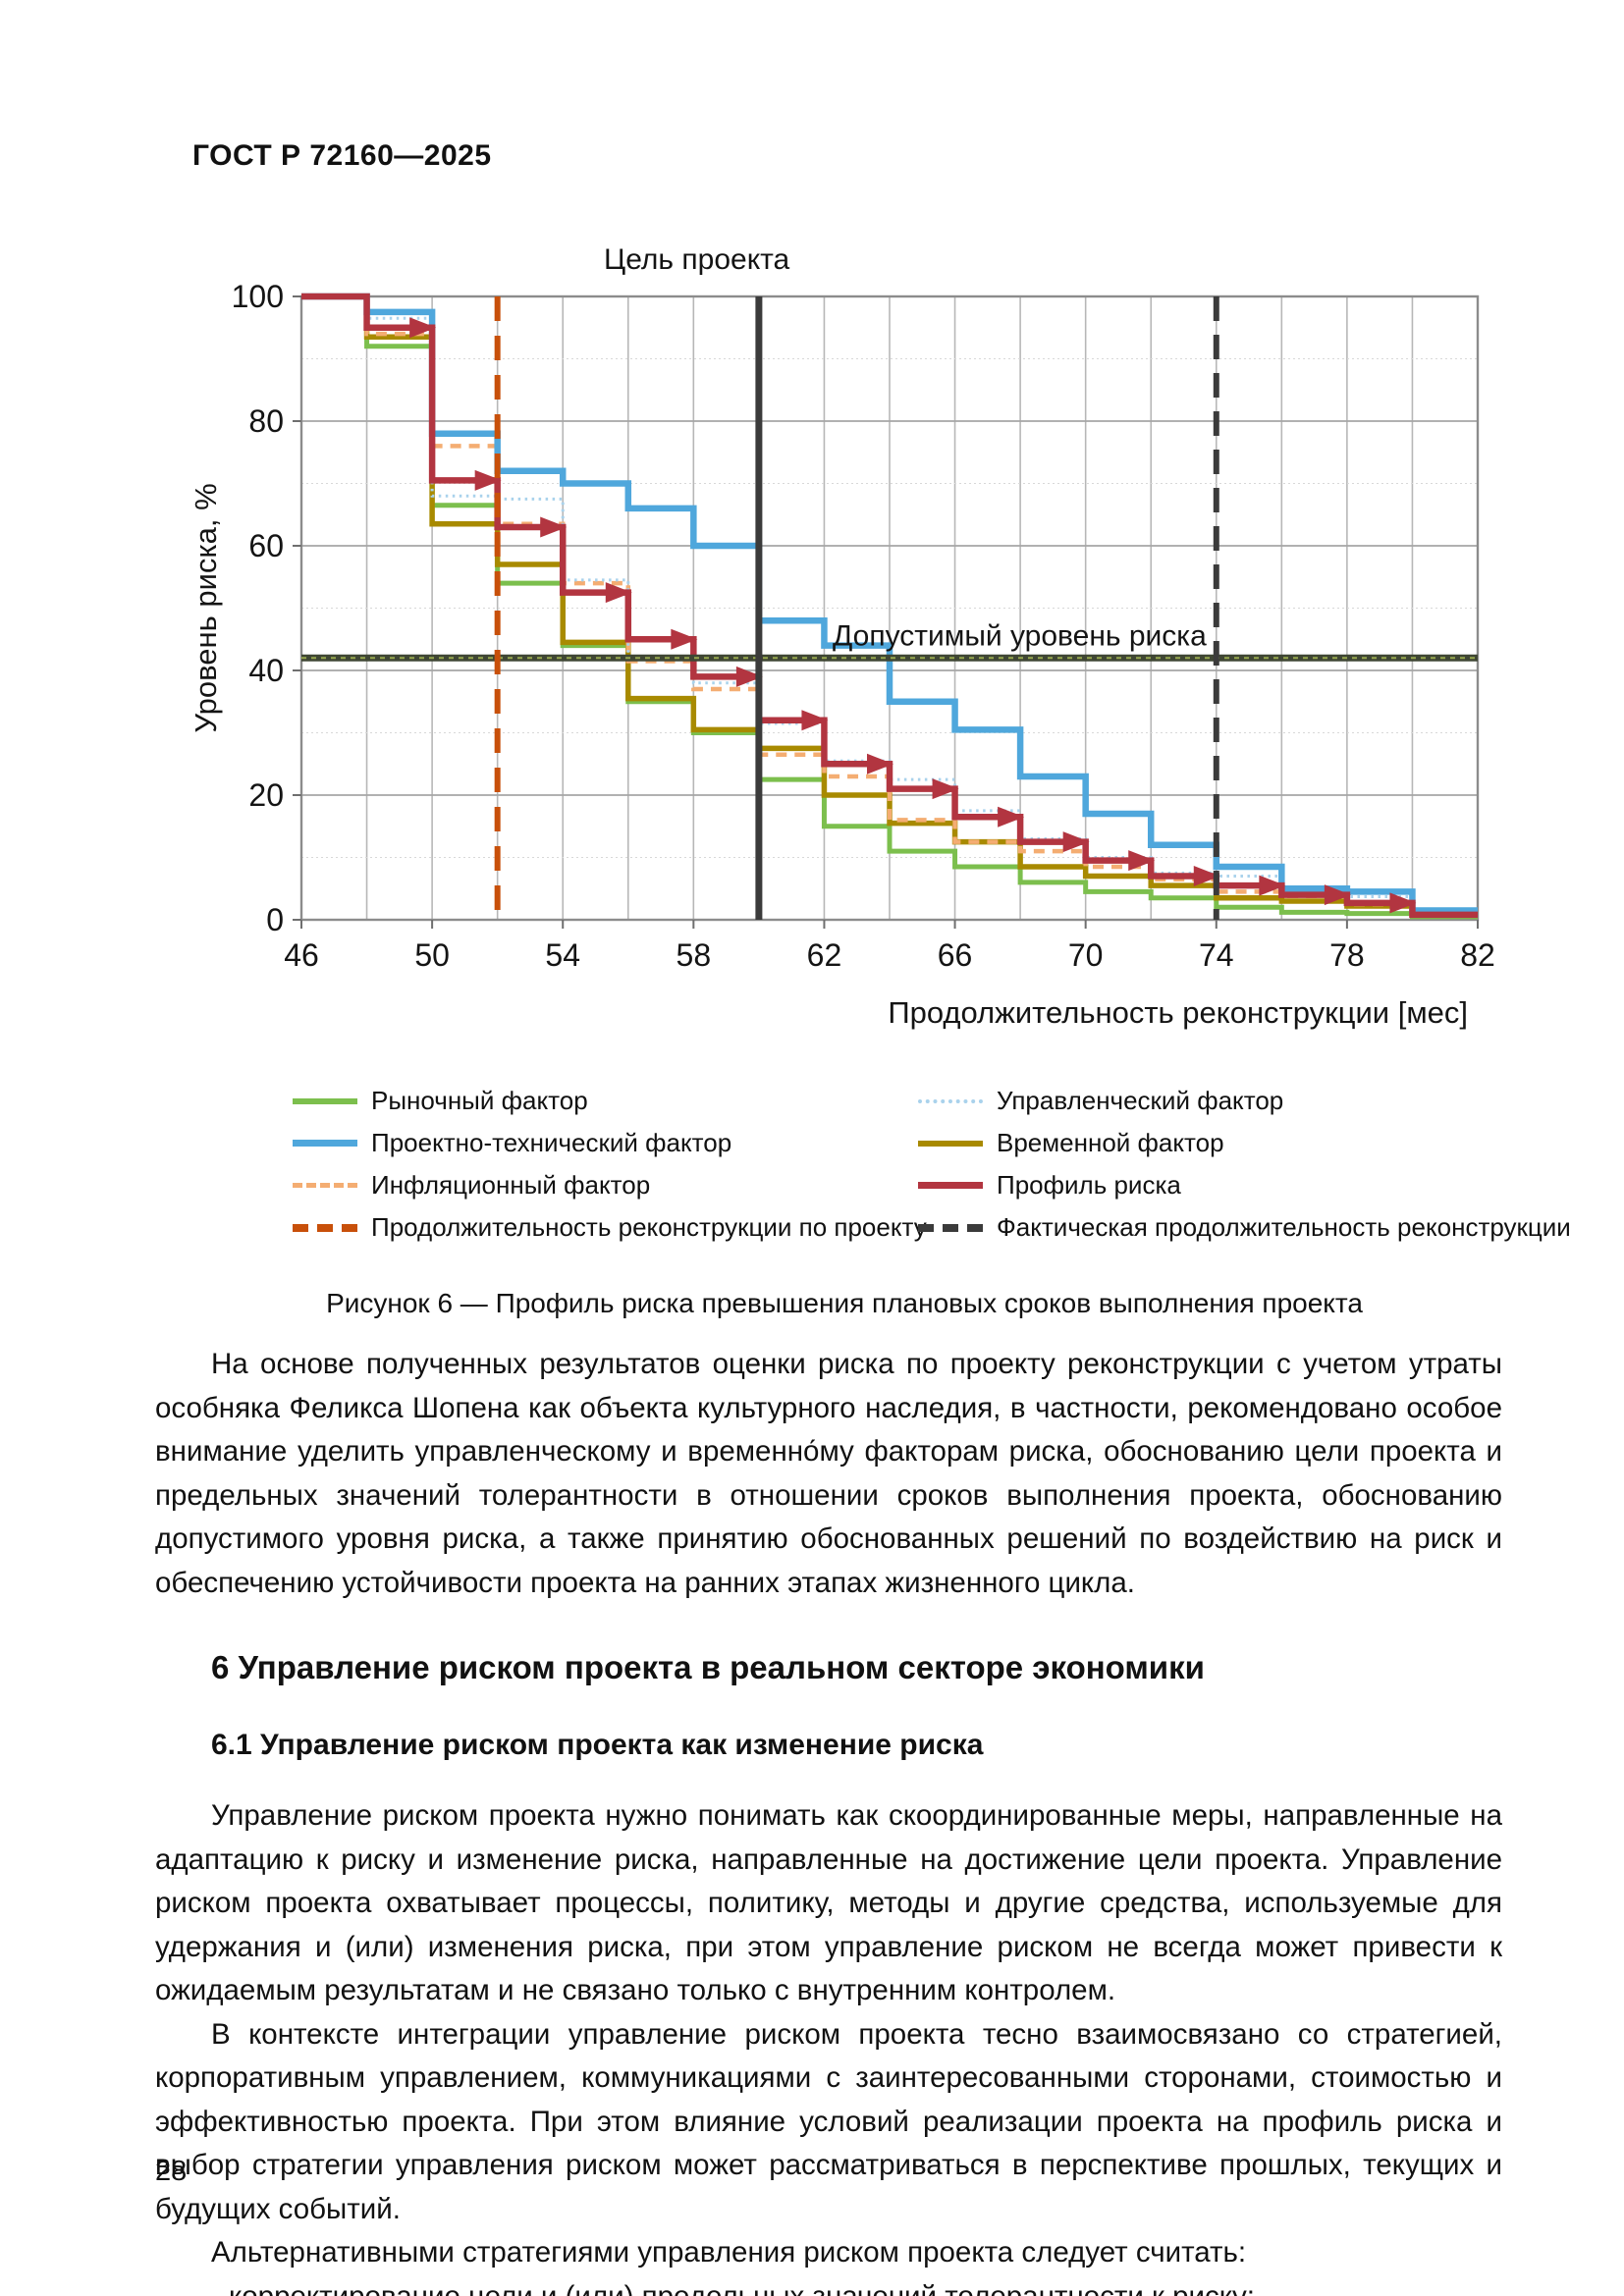 Image resolution: width=1624 pixels, height=2296 pixels. What do you see at coordinates (479, 1100) in the screenshot?
I see `legend-label: Рыночный фактор` at bounding box center [479, 1100].